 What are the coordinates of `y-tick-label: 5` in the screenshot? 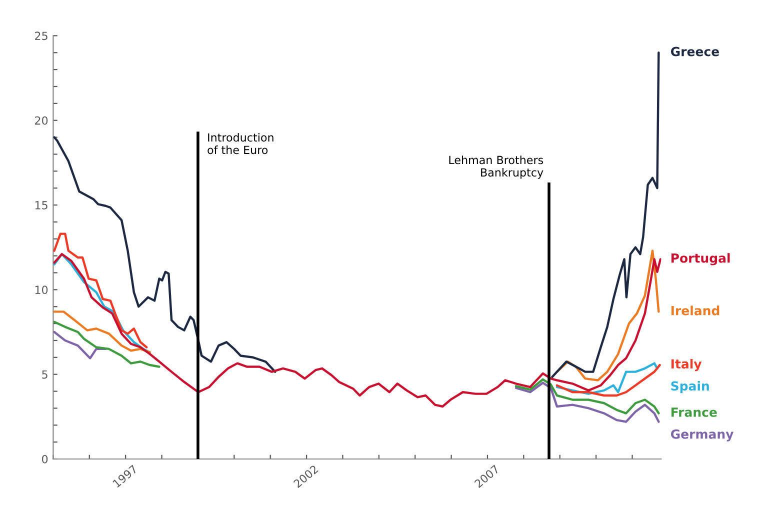 It's located at (45, 374).